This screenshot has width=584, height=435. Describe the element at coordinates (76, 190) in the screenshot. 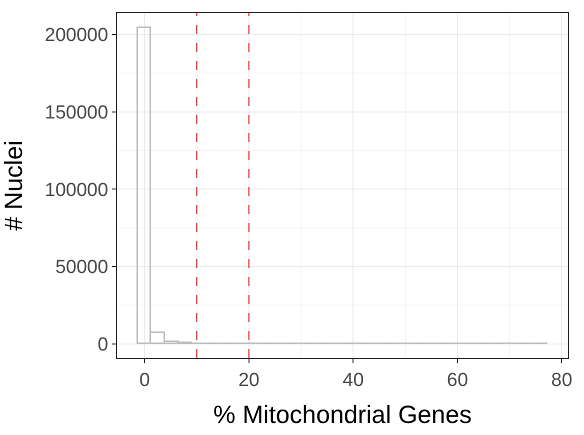

I see `y-tick-label: 100000` at that location.